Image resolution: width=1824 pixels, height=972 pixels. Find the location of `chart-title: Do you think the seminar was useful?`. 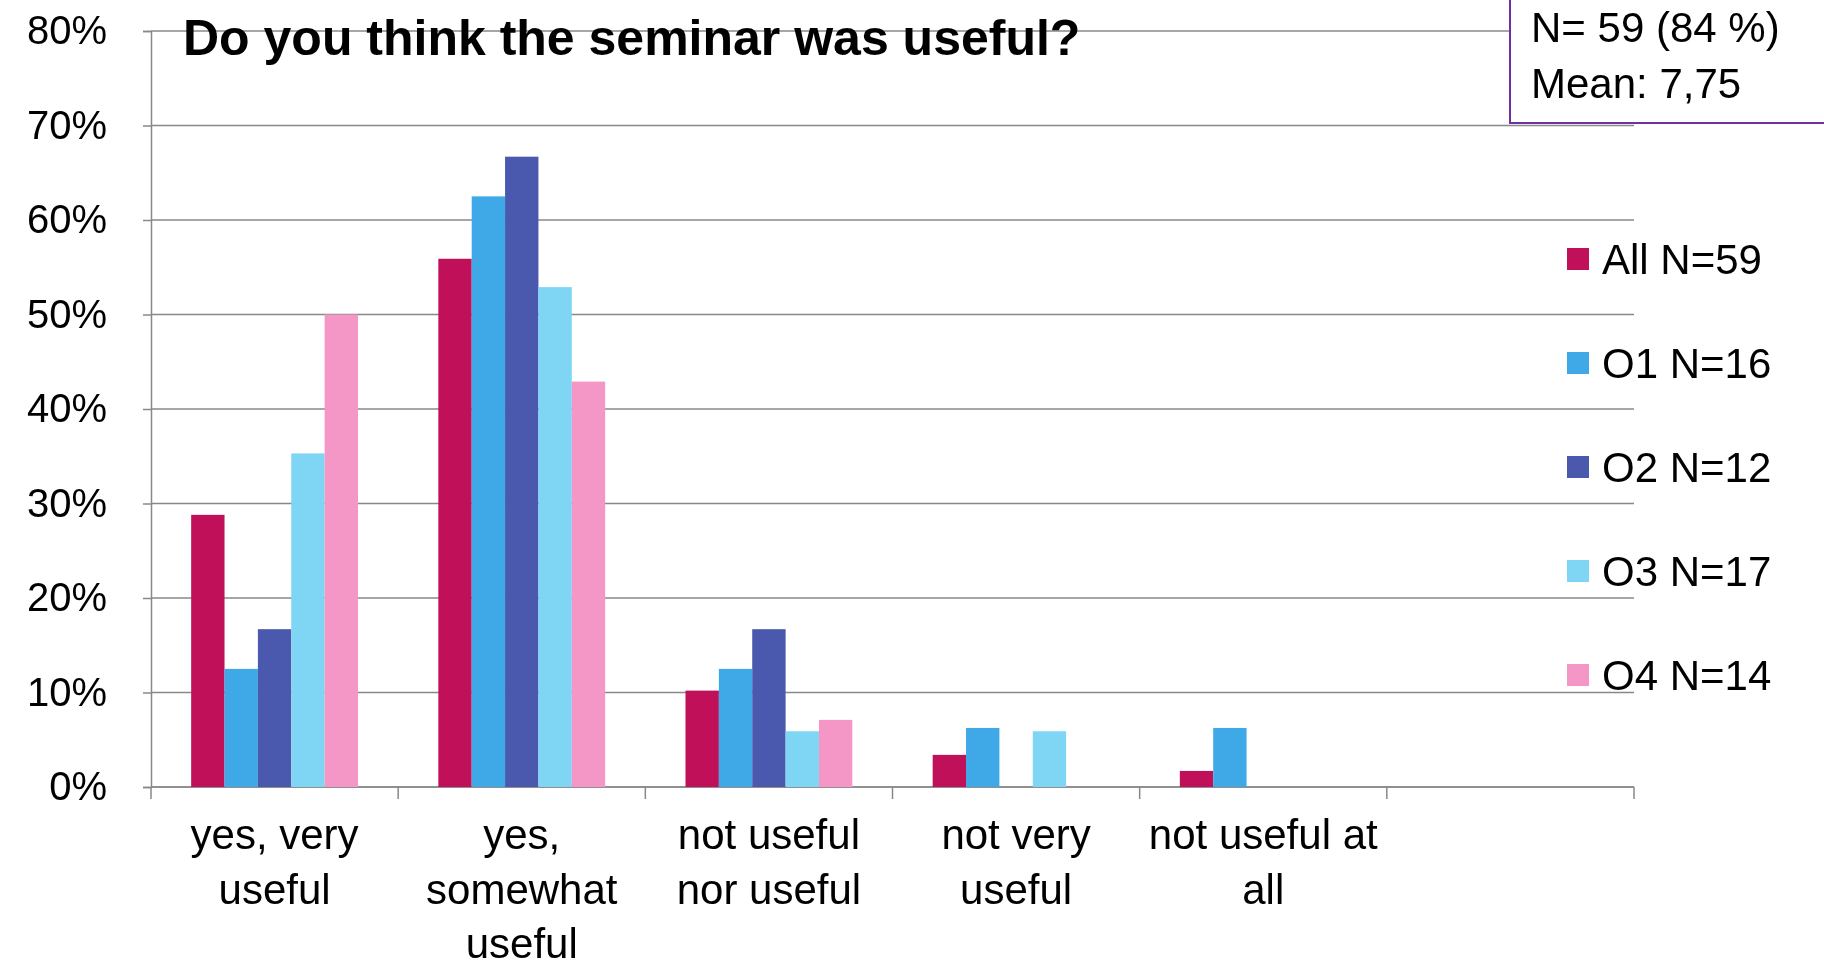

chart-title: Do you think the seminar was useful? is located at coordinates (632, 38).